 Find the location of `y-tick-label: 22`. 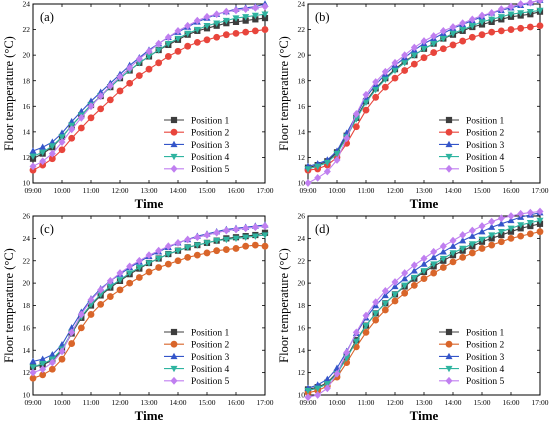

y-tick-label: 22 is located at coordinates (302, 260).